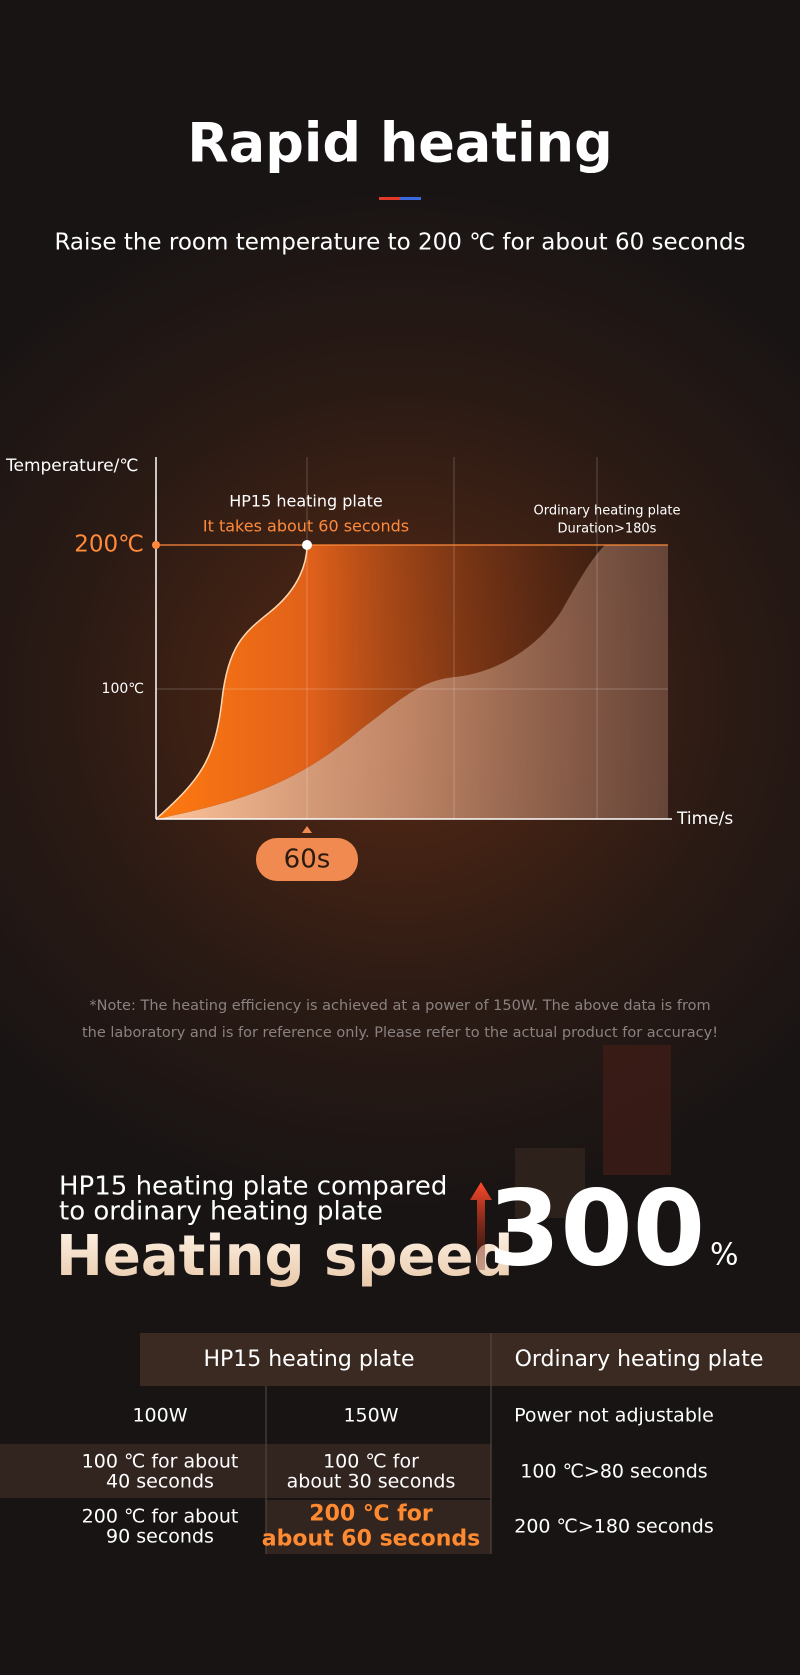  I want to click on hp15-curve, so click(231, 682).